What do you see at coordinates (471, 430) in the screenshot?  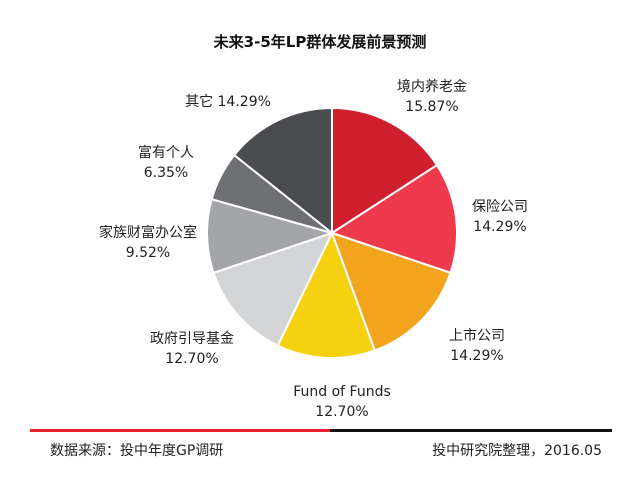 I see `footer-rule-black` at bounding box center [471, 430].